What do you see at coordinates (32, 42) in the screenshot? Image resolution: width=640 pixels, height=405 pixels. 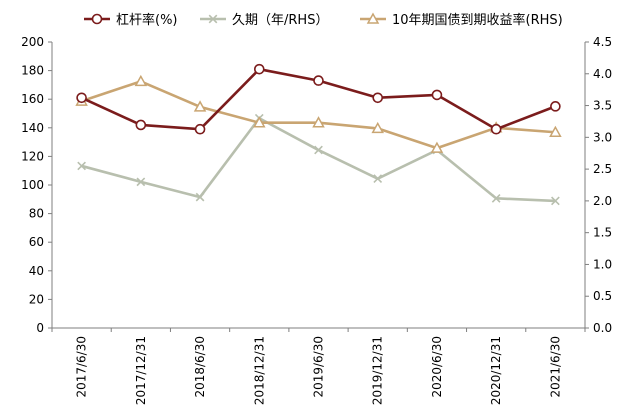 I see `left-tick-label: 200` at bounding box center [32, 42].